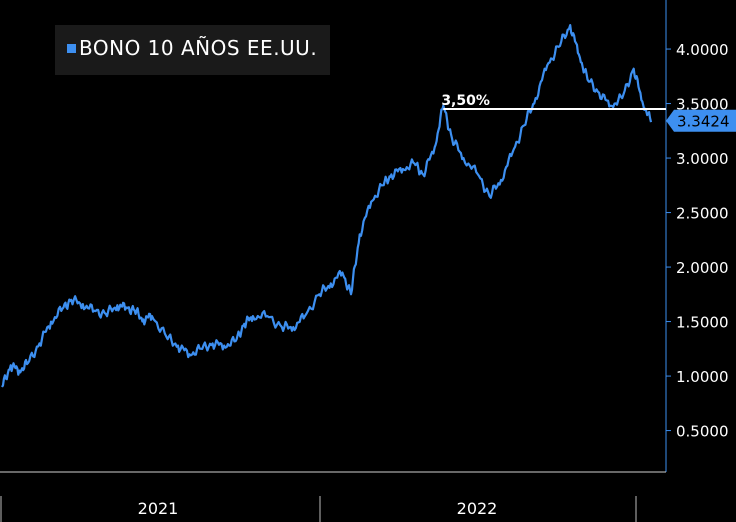  I want to click on x-tick-label: 2021, so click(158, 508).